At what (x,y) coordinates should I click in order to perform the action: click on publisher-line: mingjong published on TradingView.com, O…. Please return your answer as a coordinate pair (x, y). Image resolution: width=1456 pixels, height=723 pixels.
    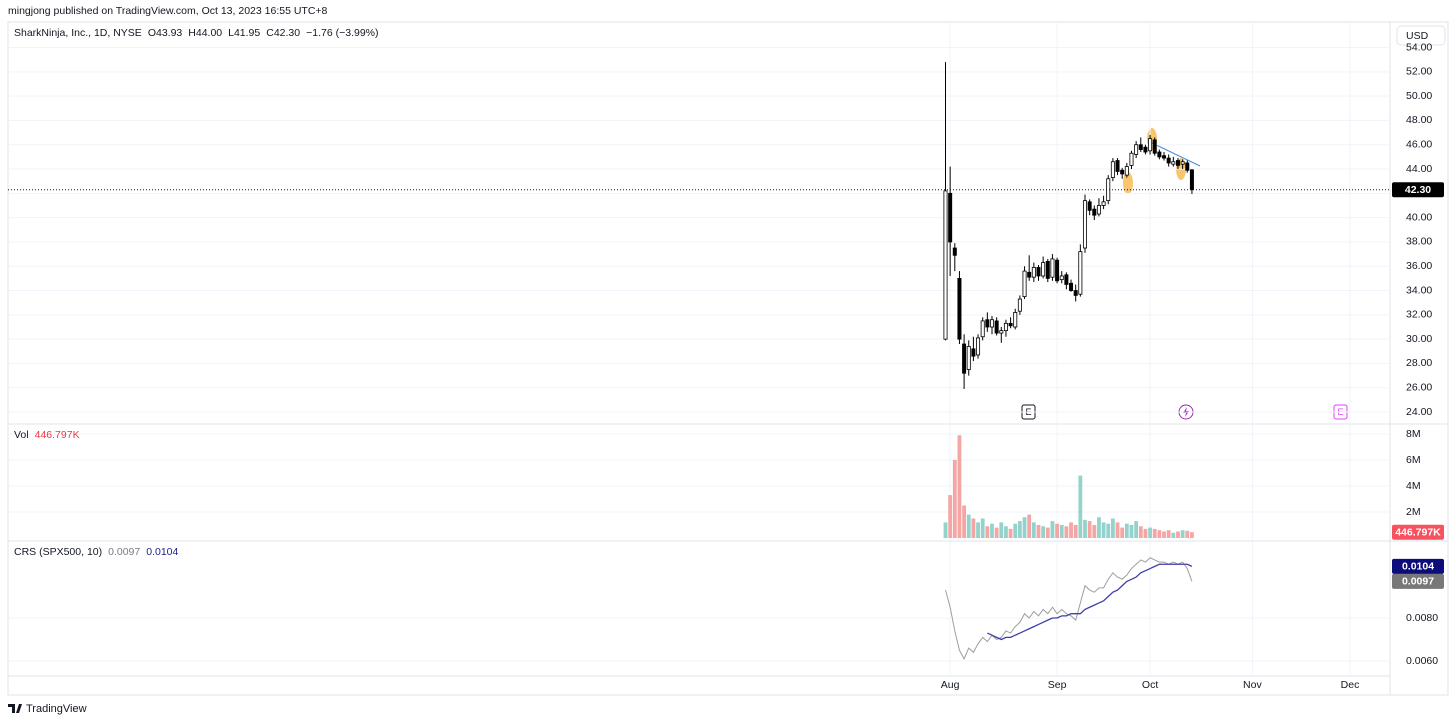
    Looking at the image, I should click on (168, 11).